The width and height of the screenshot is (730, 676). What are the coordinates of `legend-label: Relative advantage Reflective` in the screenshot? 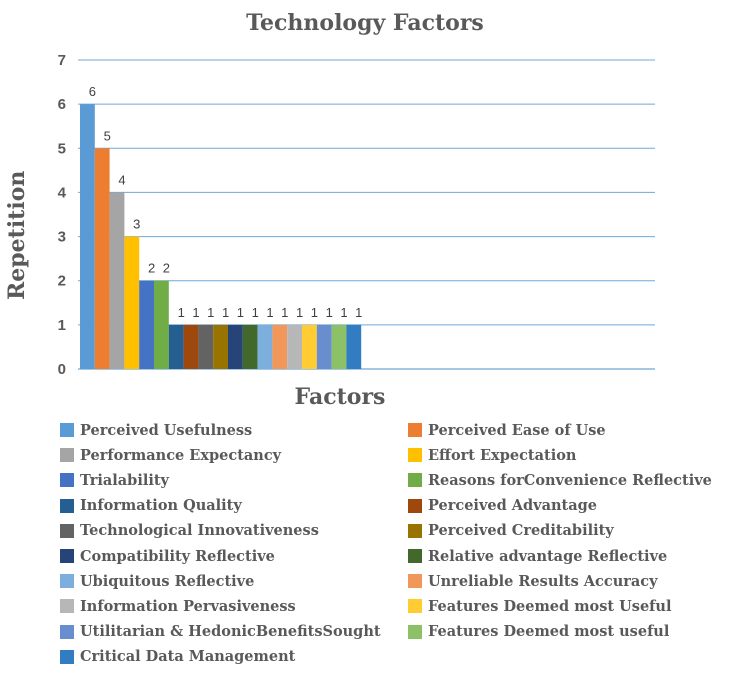 It's located at (548, 556).